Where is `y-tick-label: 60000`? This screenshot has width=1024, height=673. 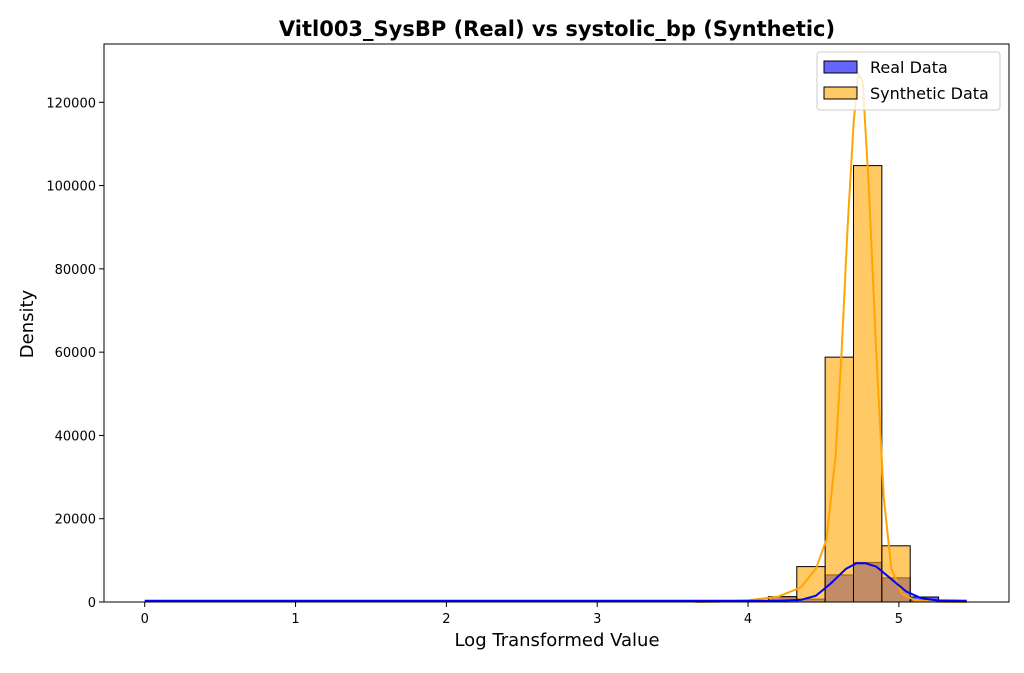
y-tick-label: 60000 is located at coordinates (75, 353).